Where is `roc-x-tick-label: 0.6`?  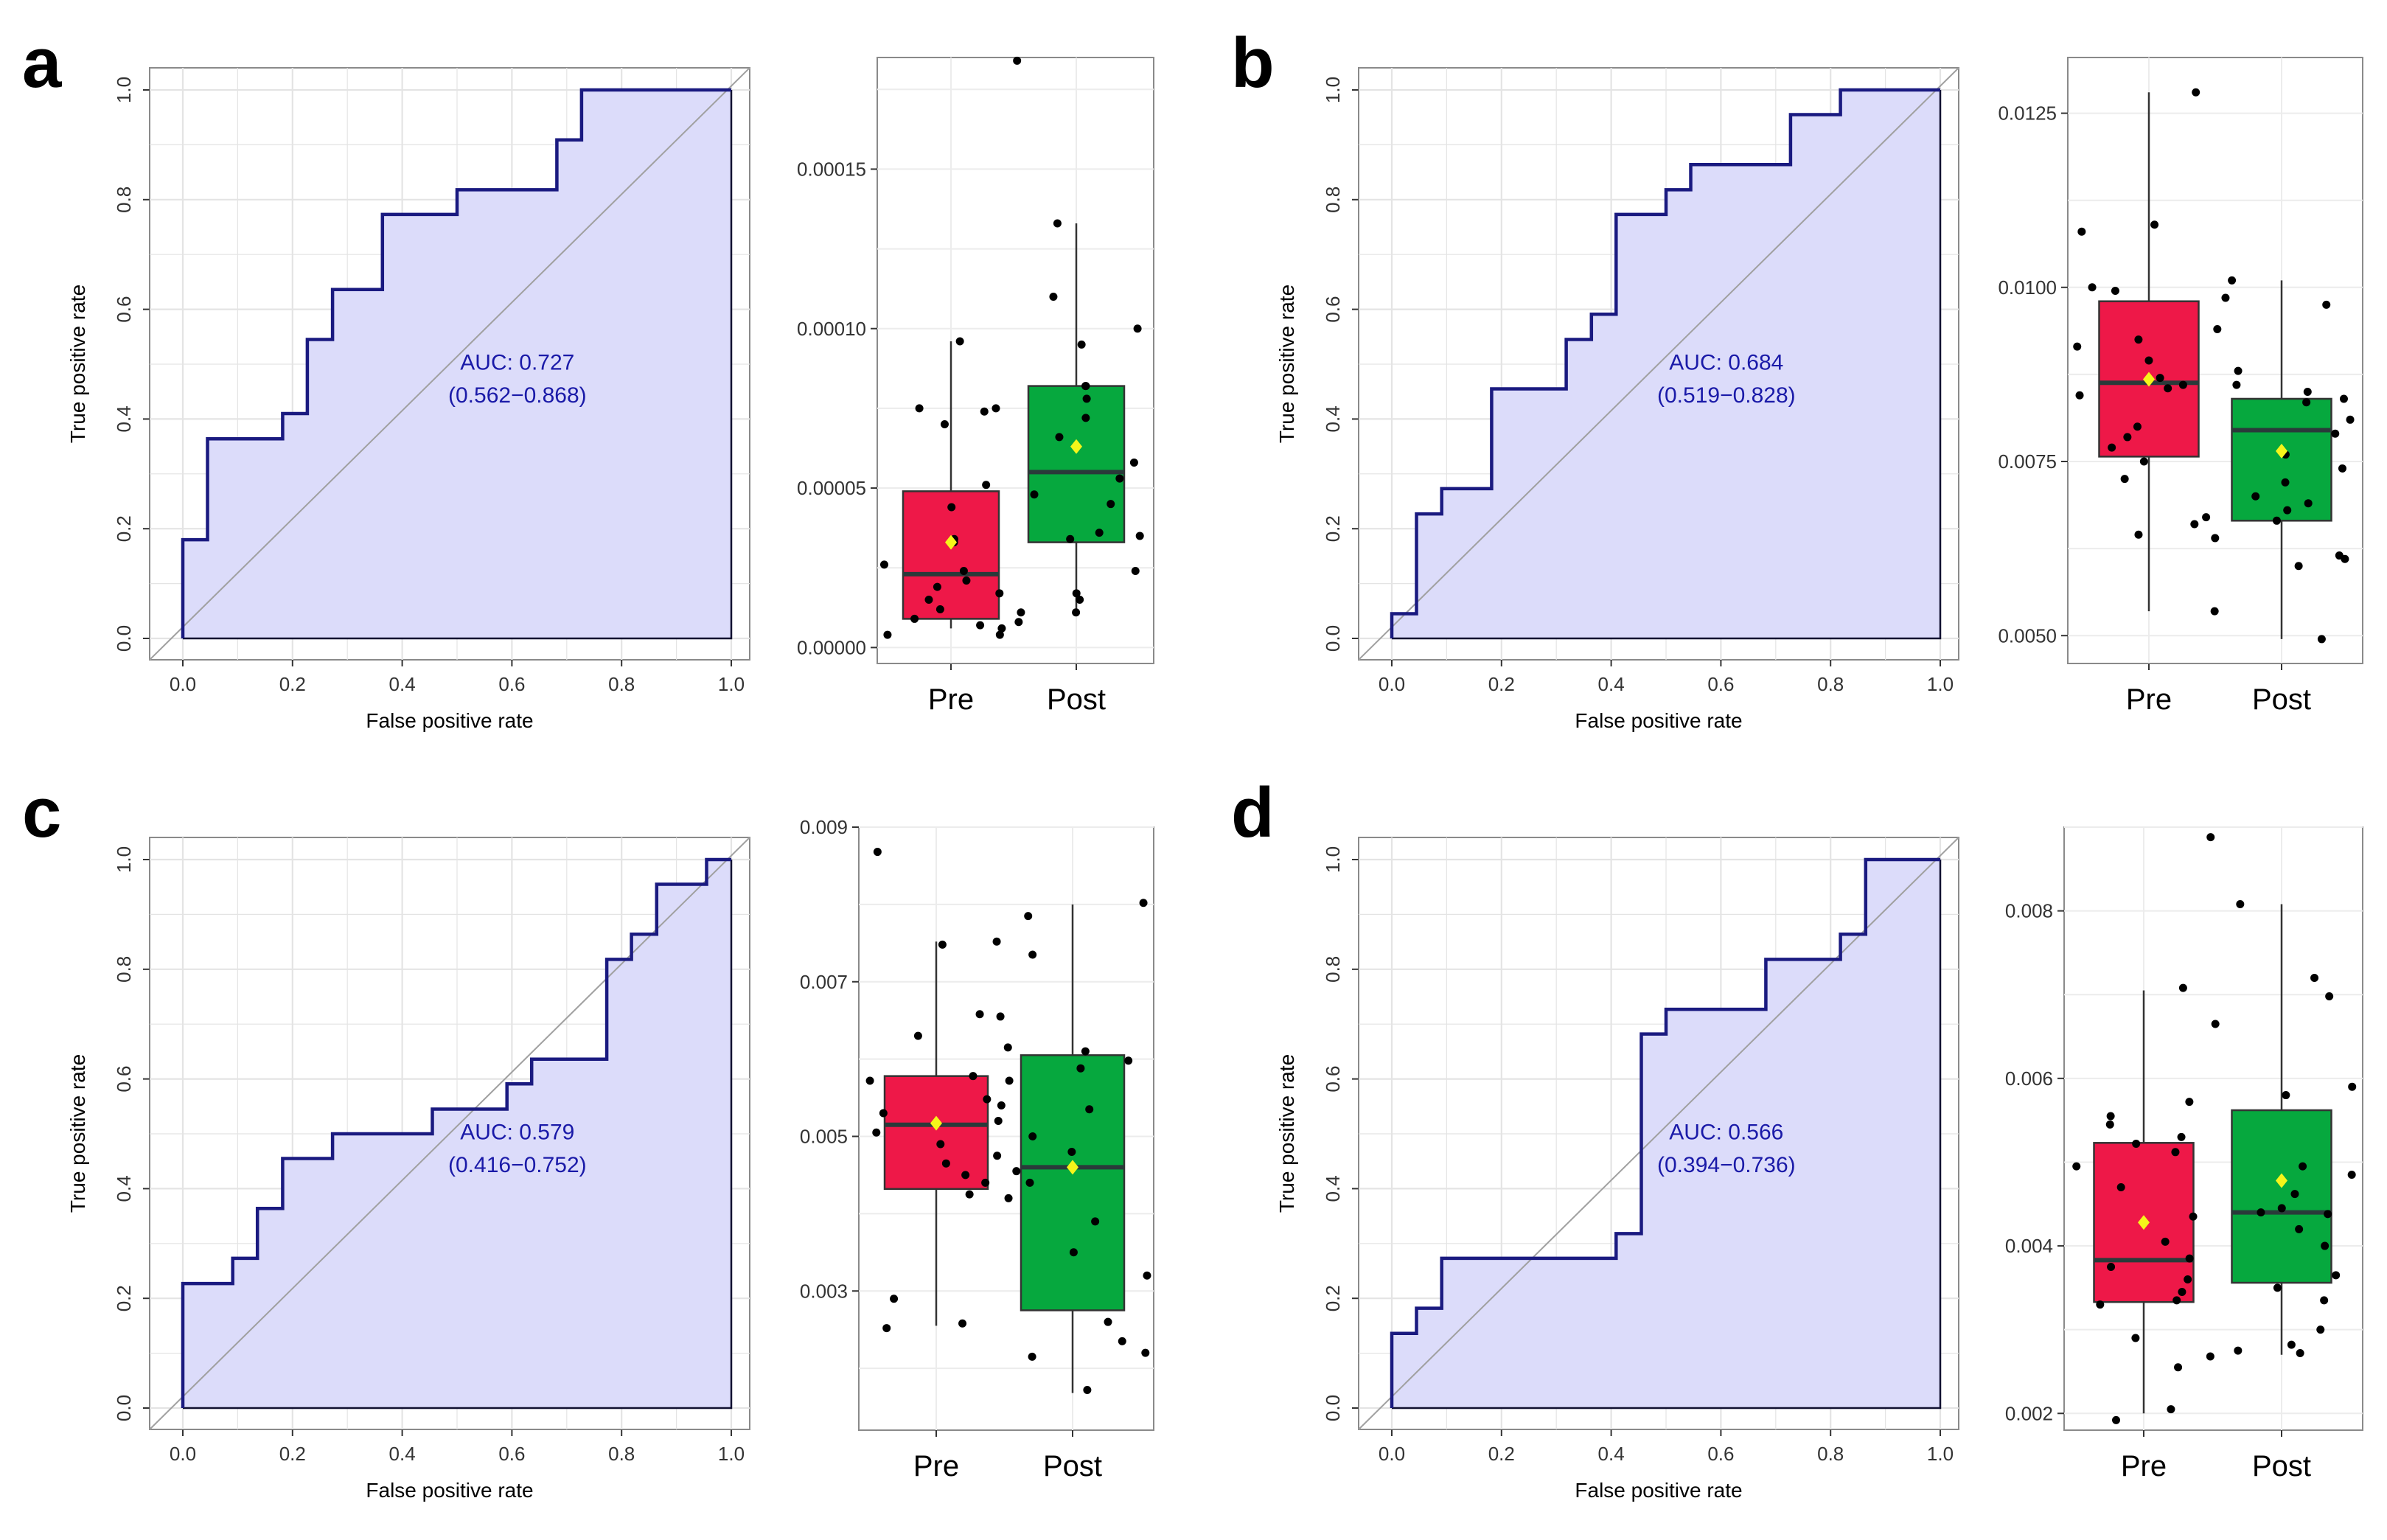
roc-x-tick-label: 0.6 is located at coordinates (1721, 684).